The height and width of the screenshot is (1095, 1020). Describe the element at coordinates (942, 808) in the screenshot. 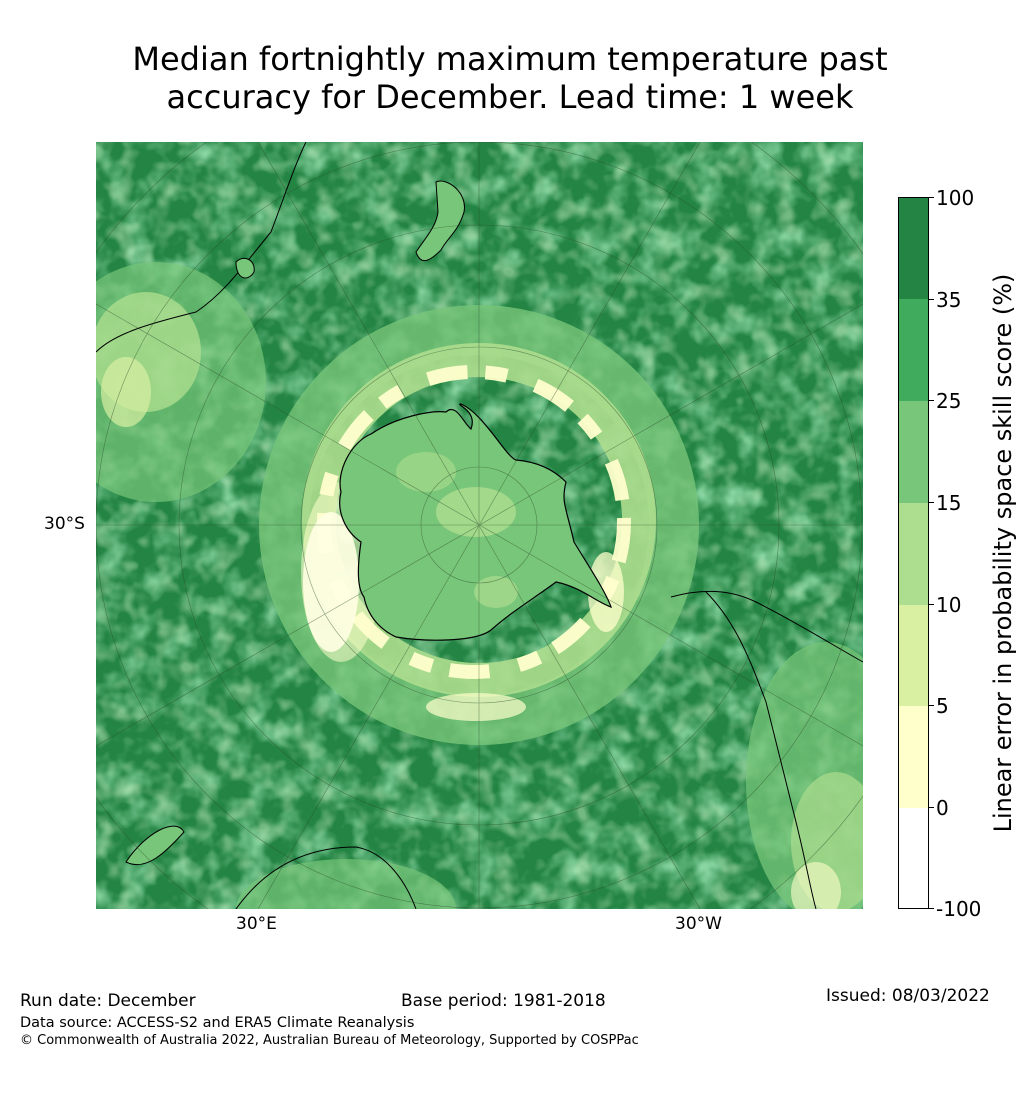

I see `colorbar-label-0: 0` at that location.